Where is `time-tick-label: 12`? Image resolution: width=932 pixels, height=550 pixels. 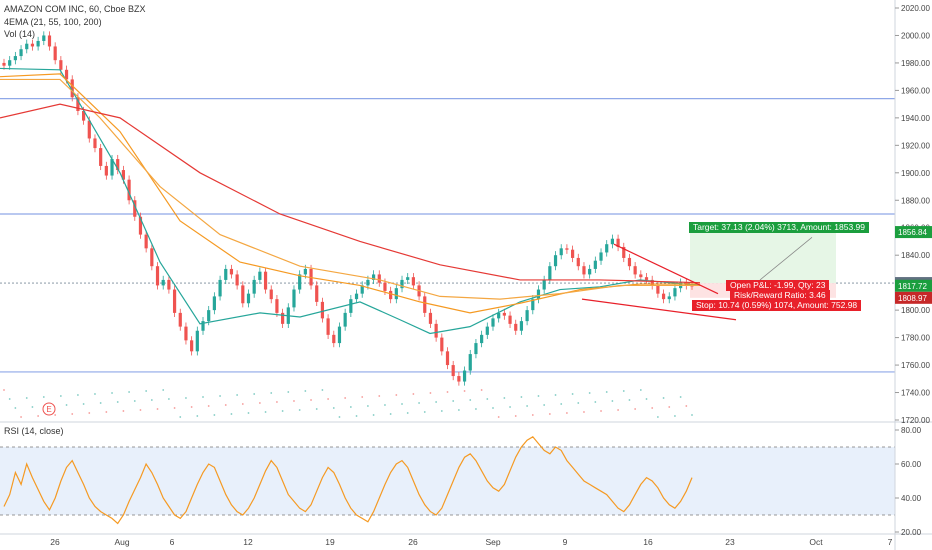
time-tick-label: 12 is located at coordinates (248, 542).